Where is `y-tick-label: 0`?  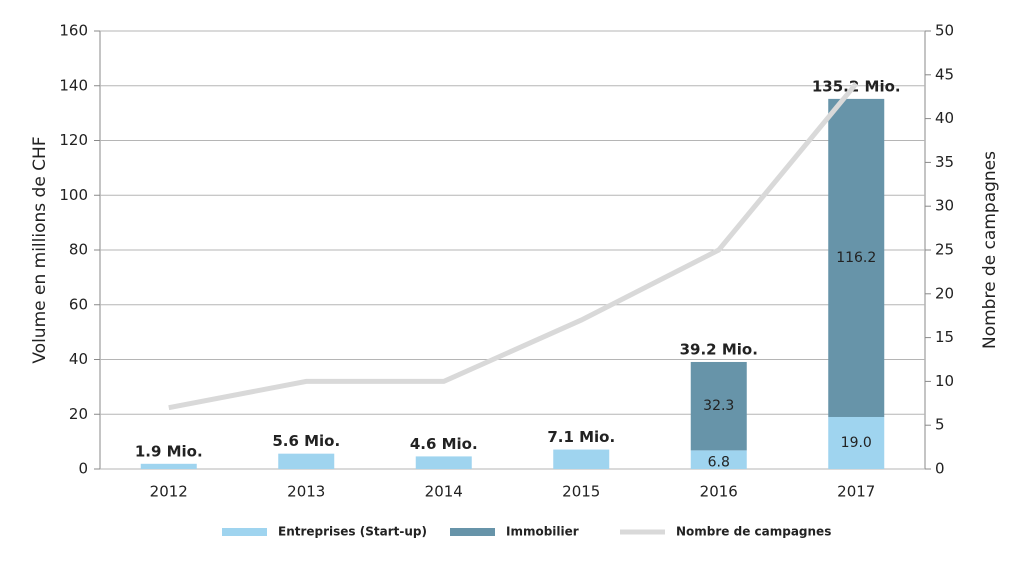
y-tick-label: 0 is located at coordinates (83, 469).